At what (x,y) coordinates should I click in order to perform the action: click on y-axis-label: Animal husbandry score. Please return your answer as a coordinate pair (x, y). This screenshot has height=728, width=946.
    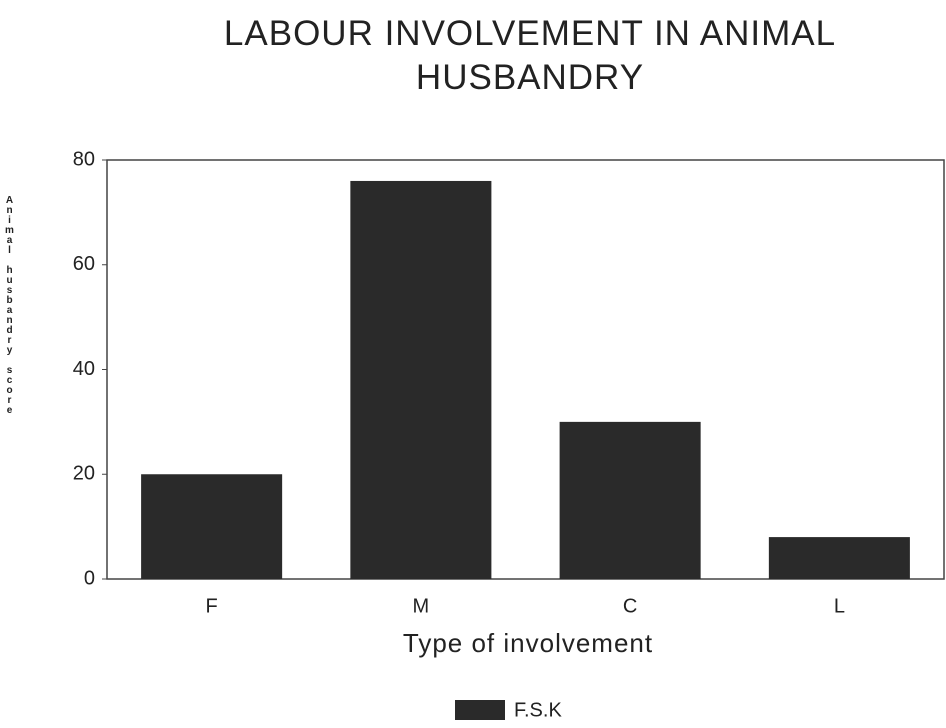
    Looking at the image, I should click on (9, 305).